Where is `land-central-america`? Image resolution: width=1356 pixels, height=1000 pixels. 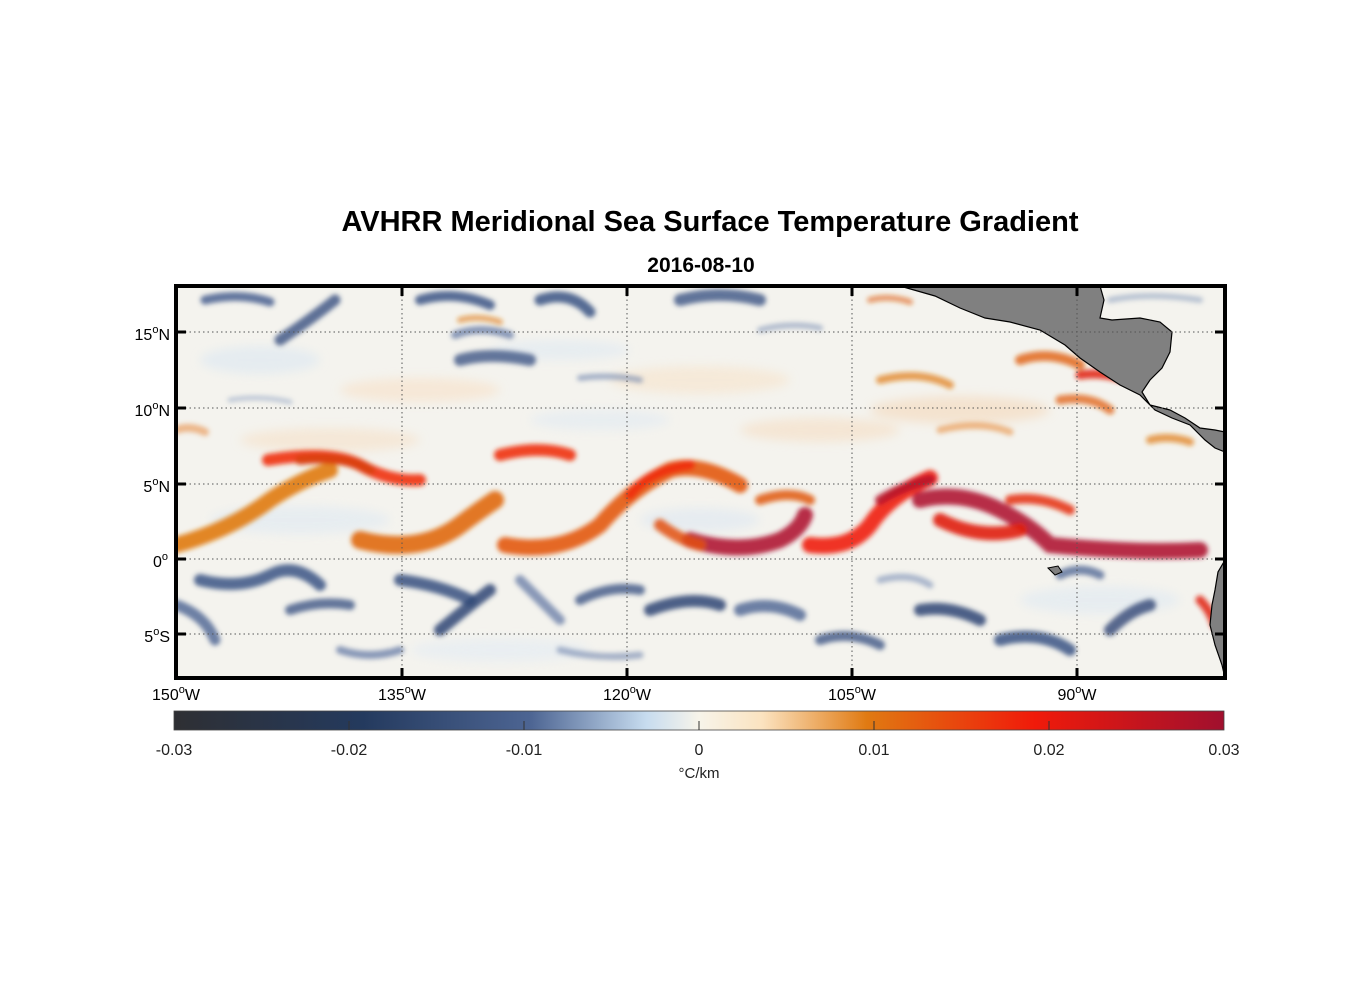 land-central-america is located at coordinates (1062, 369).